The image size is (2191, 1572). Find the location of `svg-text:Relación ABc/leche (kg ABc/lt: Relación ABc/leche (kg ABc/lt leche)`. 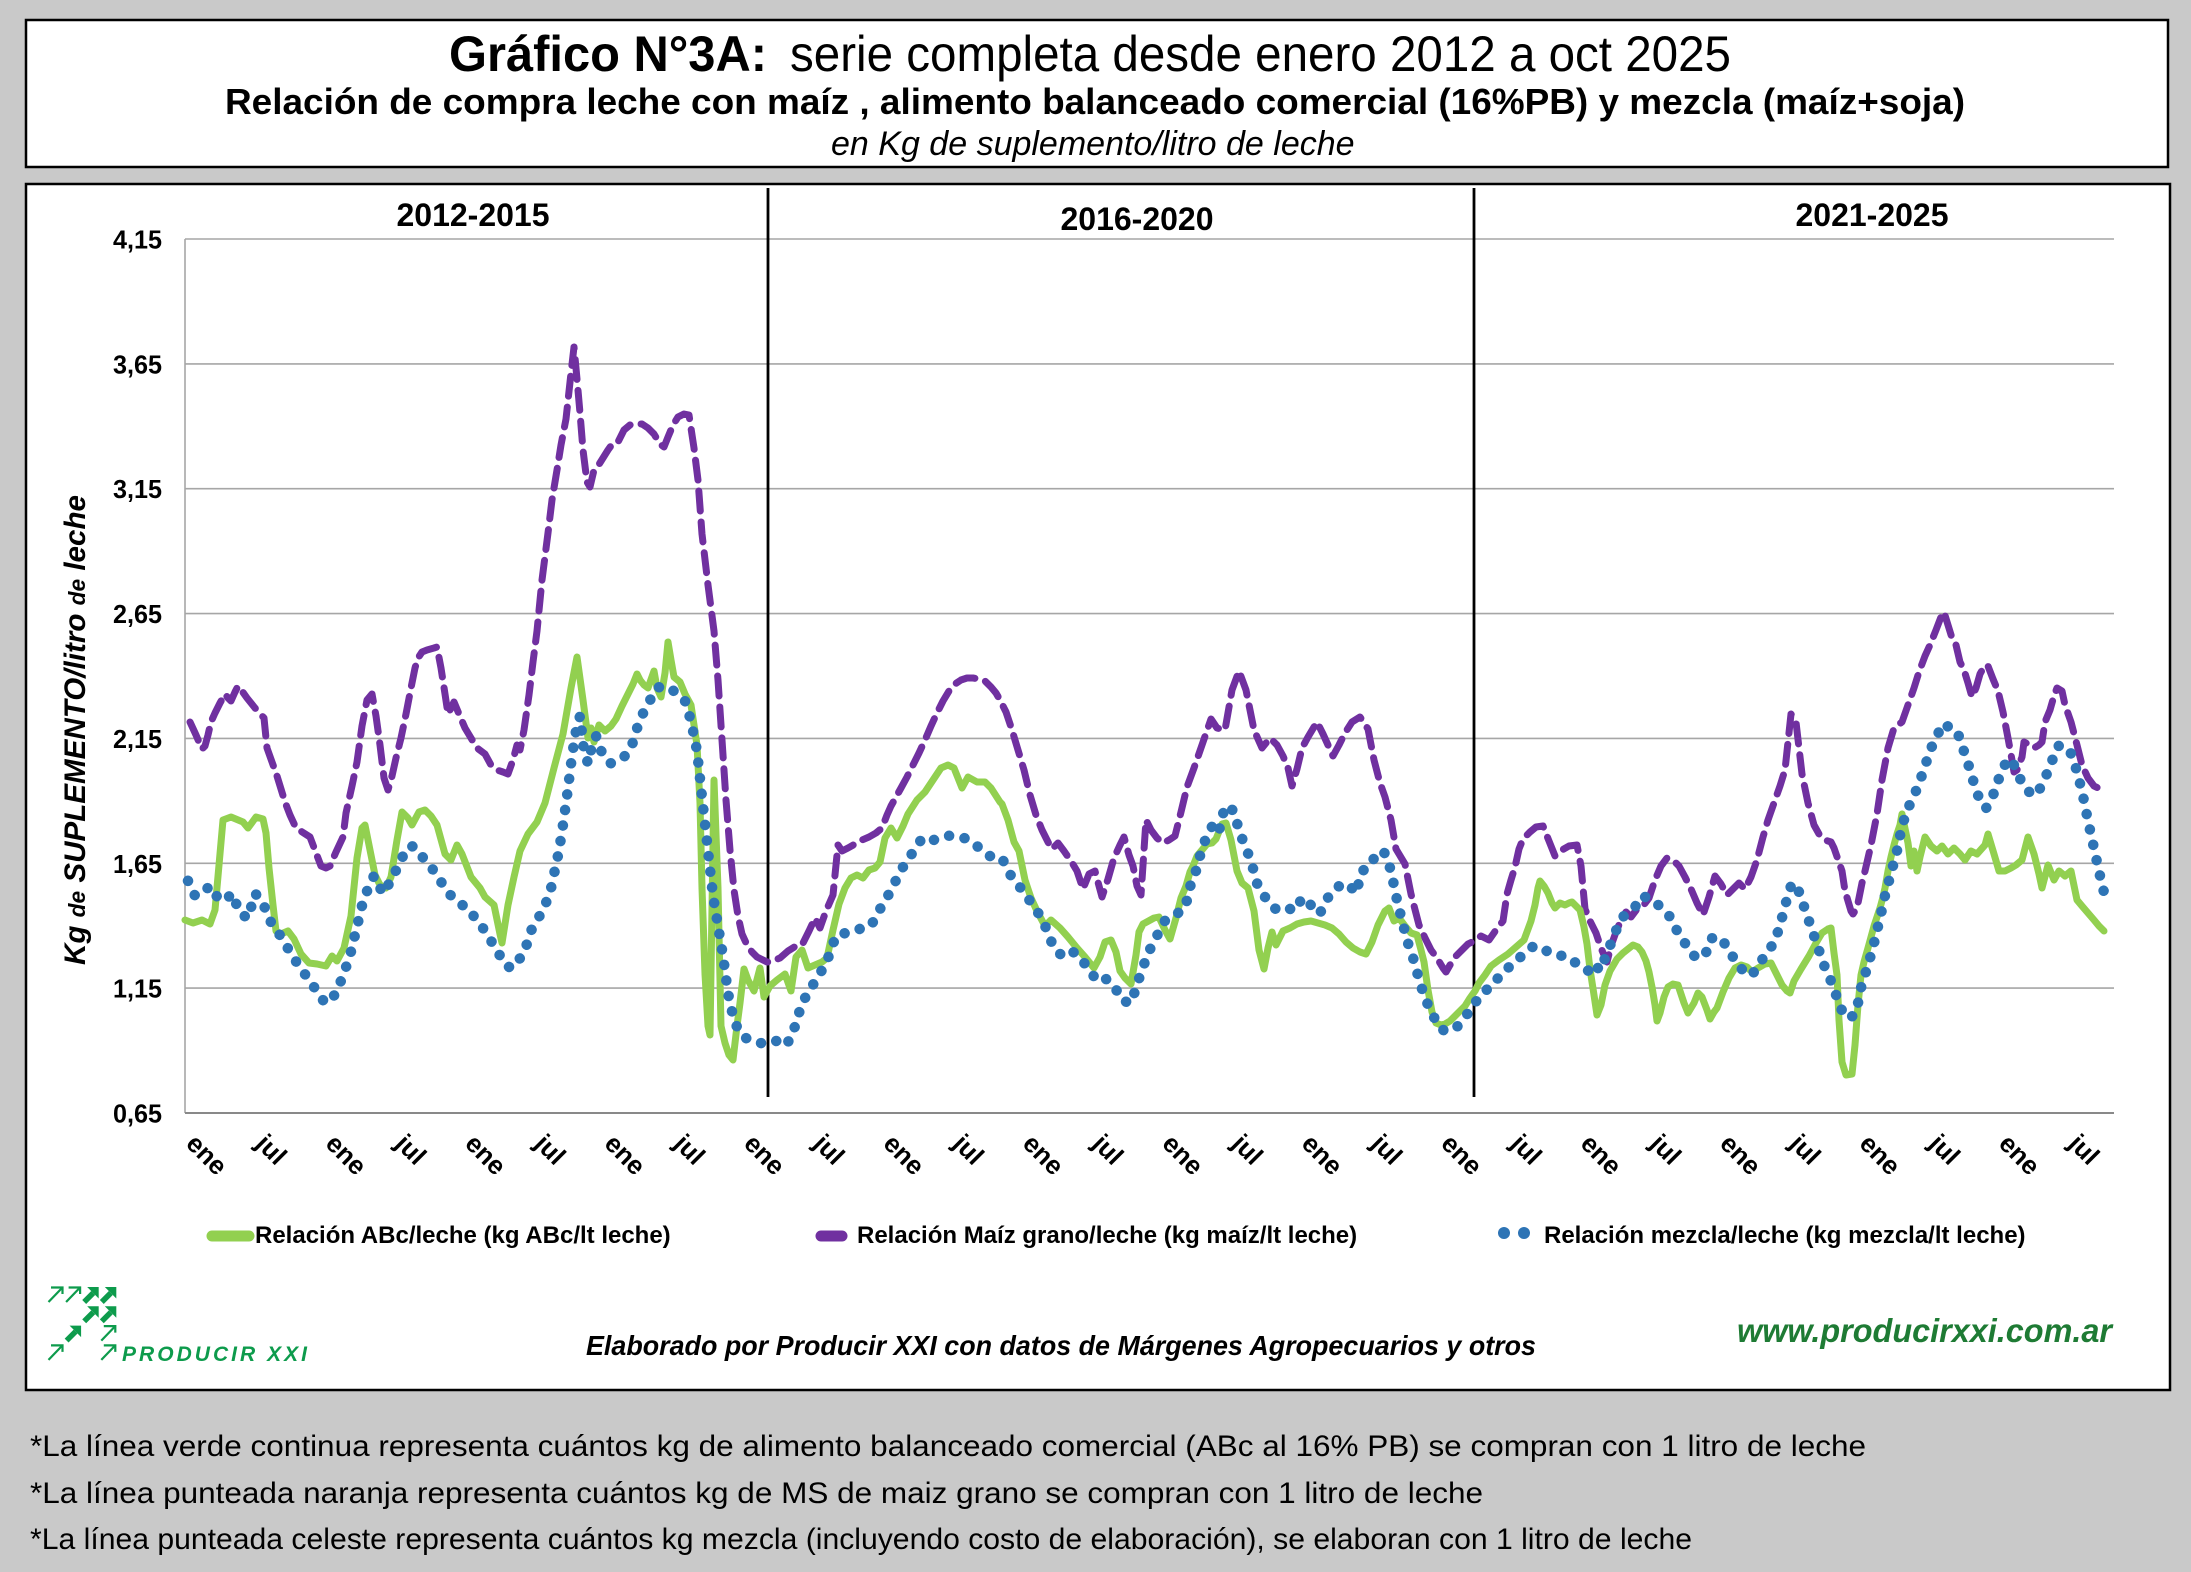

svg-text:Relación ABc/leche (kg ABc/lt: Relación ABc/leche (kg ABc/lt leche) is located at coordinates (463, 1235).